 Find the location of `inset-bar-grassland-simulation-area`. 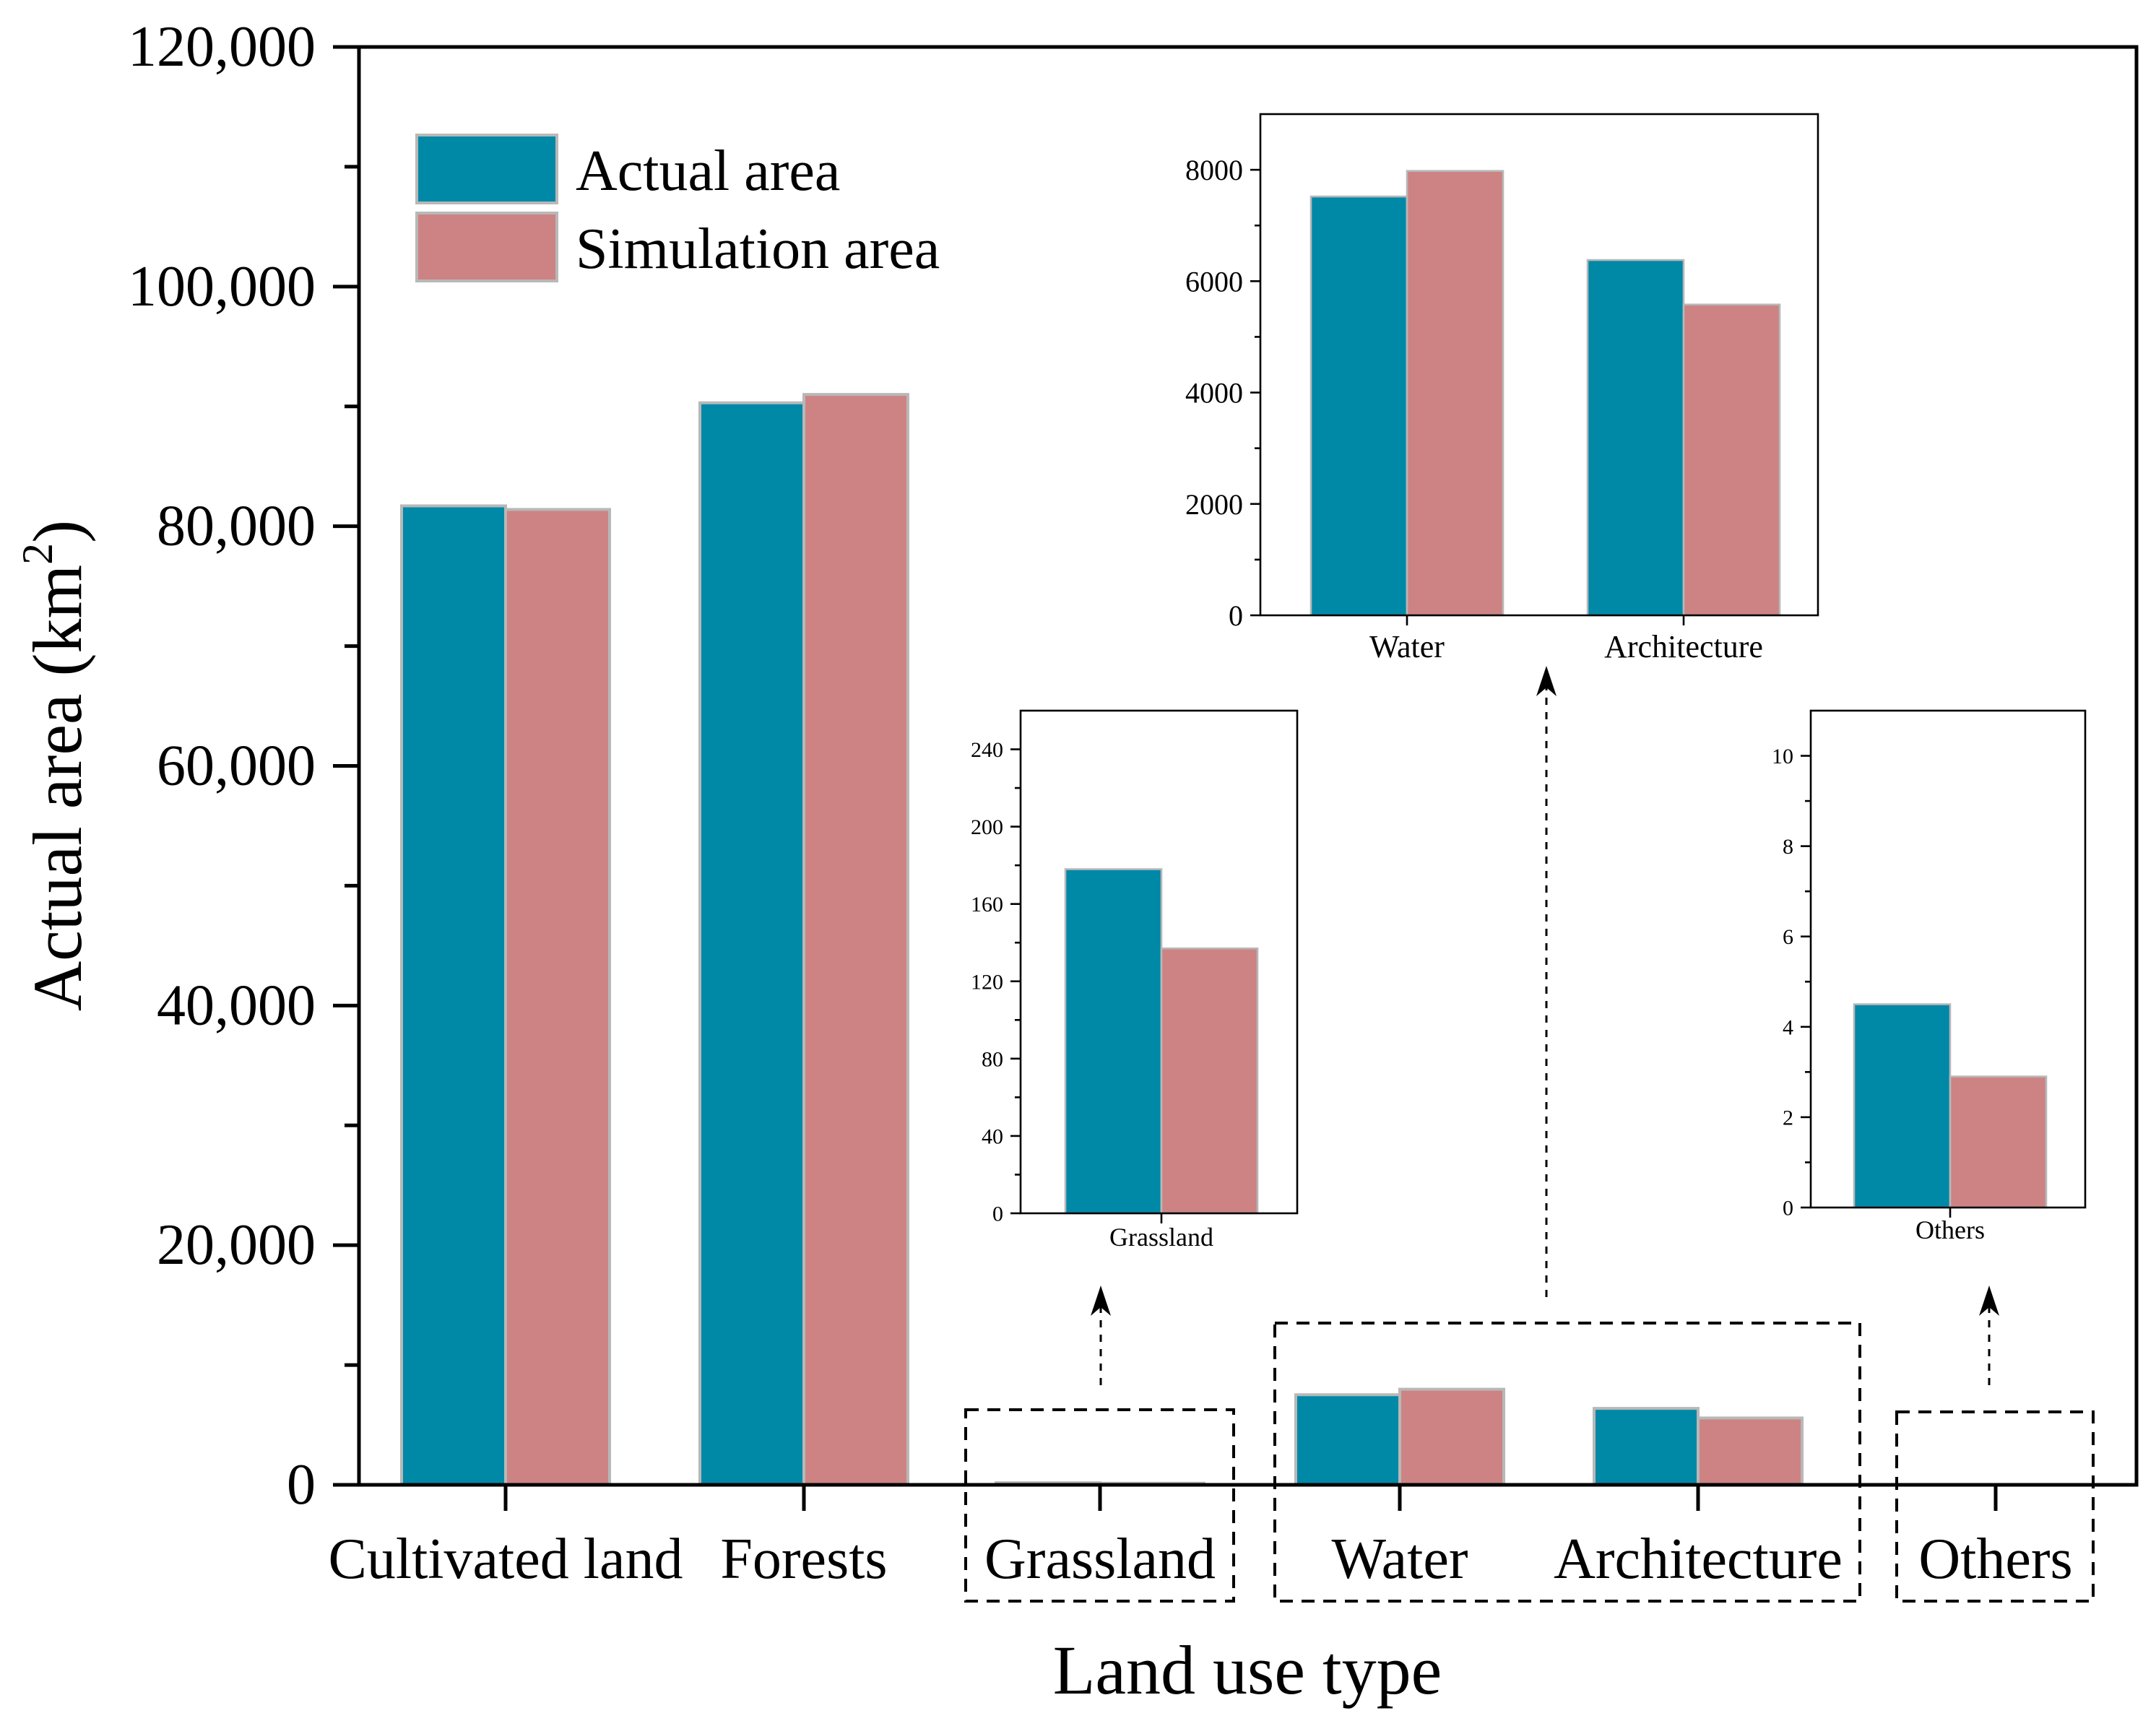

inset-bar-grassland-simulation-area is located at coordinates (1209, 1081).